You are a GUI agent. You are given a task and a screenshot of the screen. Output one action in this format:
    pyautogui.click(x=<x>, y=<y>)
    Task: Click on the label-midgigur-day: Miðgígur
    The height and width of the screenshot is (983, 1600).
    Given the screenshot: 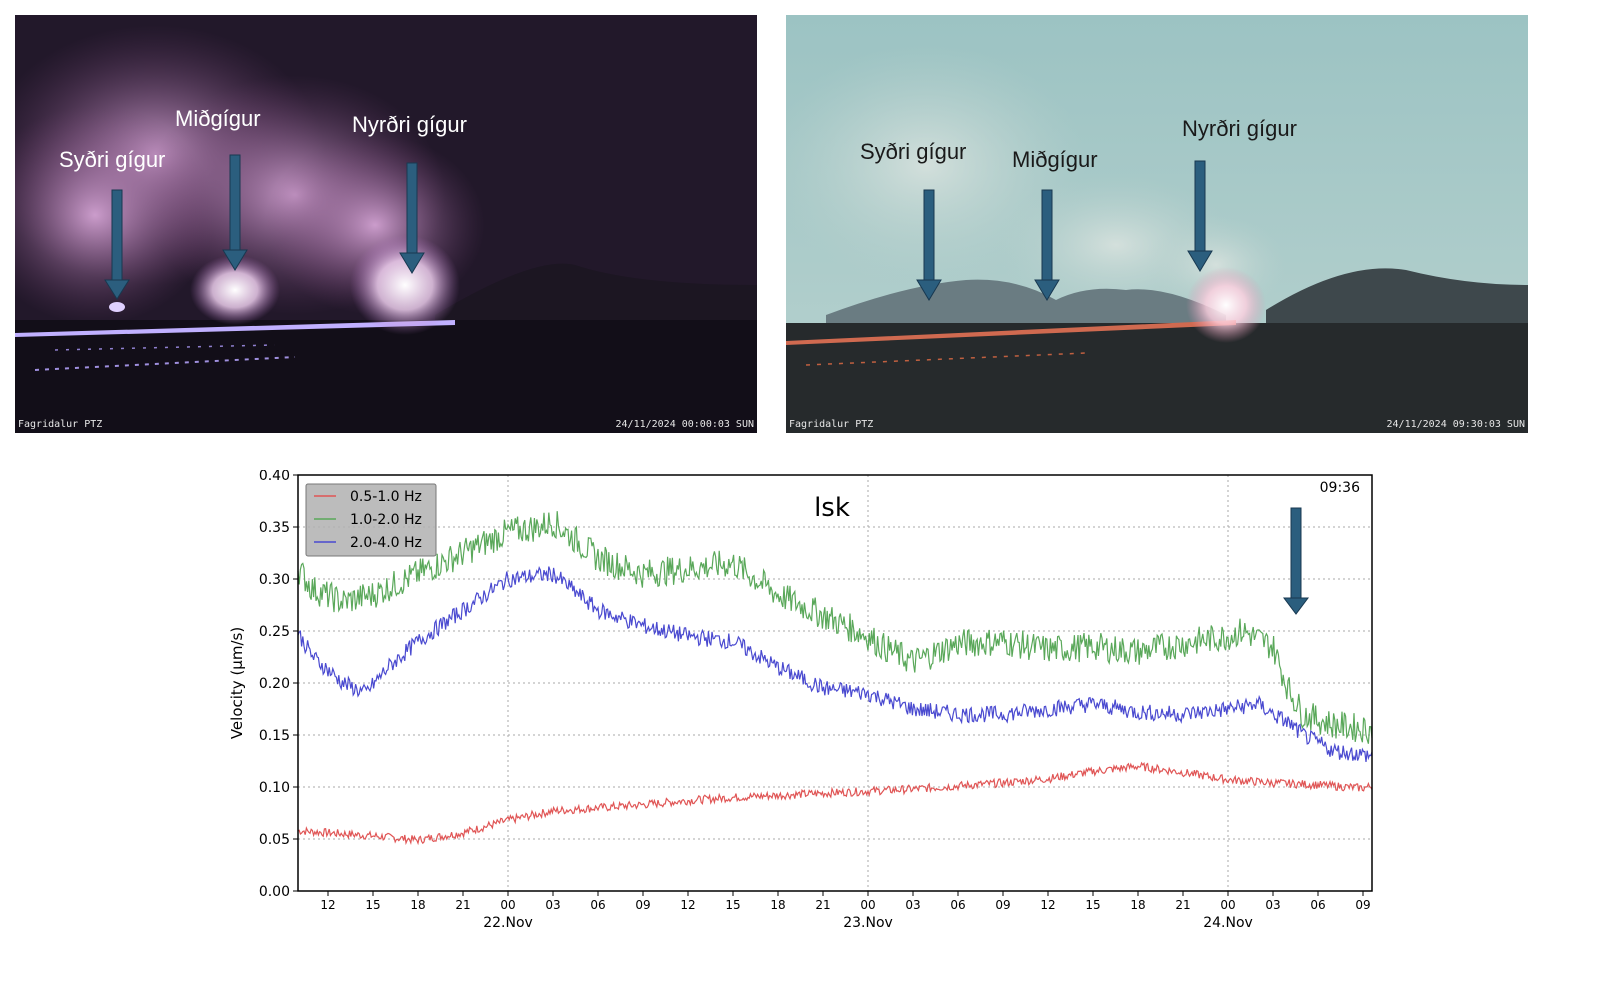 What is the action you would take?
    pyautogui.click(x=1055, y=159)
    